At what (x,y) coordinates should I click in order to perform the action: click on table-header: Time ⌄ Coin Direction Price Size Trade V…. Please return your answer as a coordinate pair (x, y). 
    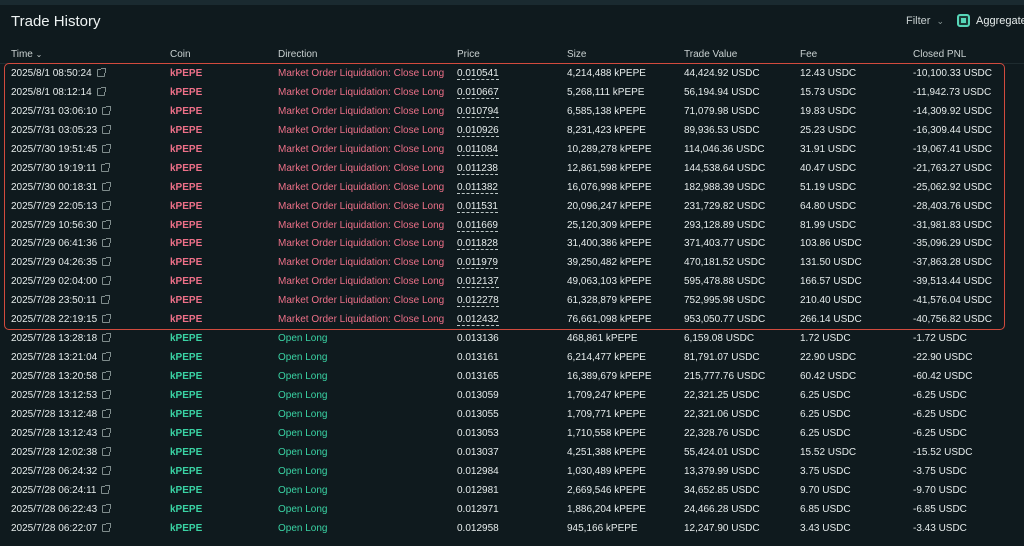
    Looking at the image, I should click on (512, 56).